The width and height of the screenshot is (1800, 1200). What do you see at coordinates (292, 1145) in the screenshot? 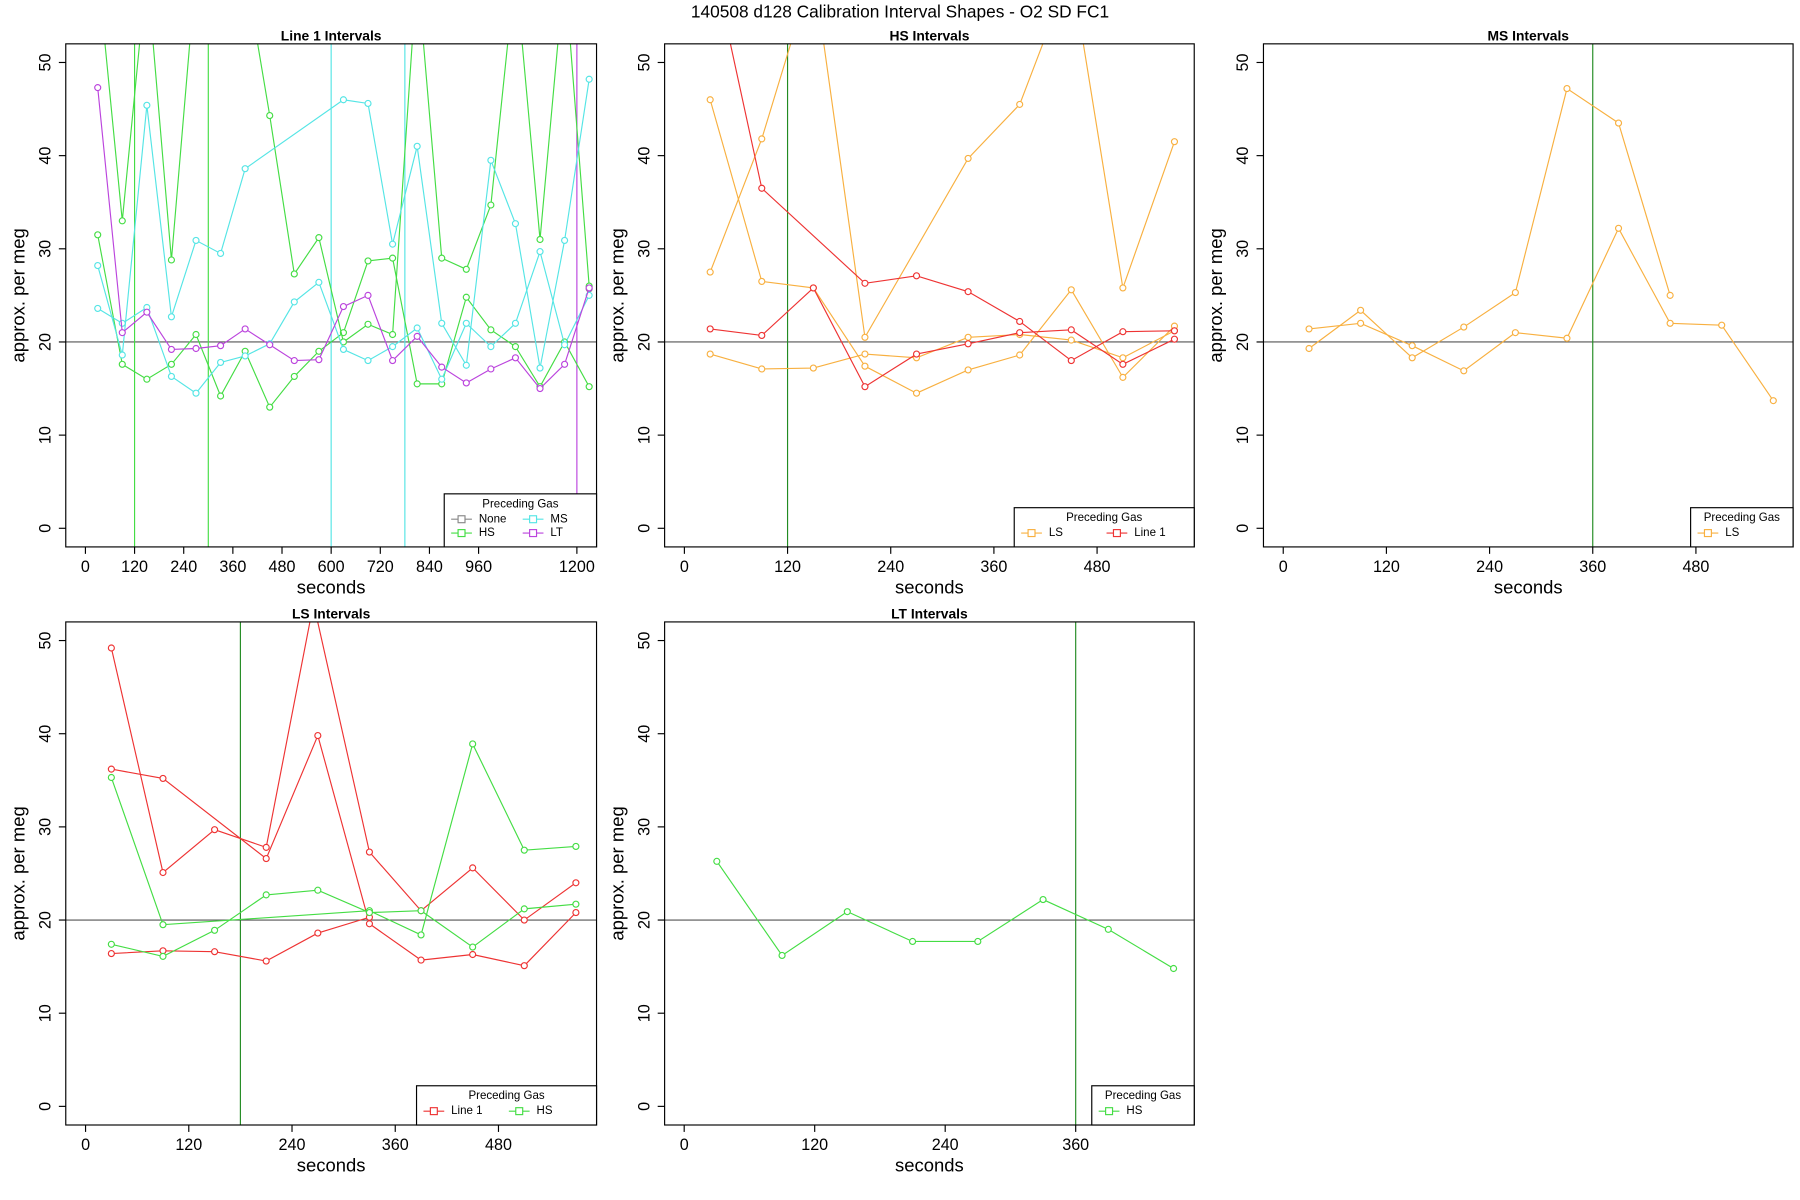
I see `x-tick-label: 240` at bounding box center [292, 1145].